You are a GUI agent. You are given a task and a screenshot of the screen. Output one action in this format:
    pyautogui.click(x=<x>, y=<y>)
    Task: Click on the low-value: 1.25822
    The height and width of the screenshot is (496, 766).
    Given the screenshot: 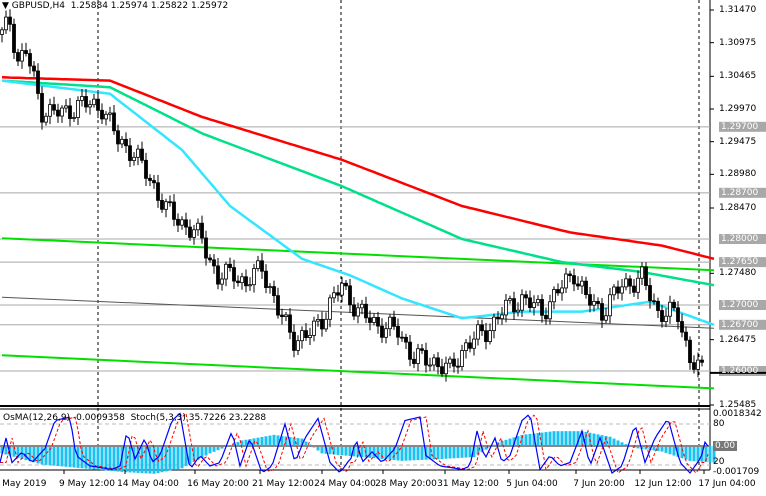 What is the action you would take?
    pyautogui.click(x=169, y=6)
    